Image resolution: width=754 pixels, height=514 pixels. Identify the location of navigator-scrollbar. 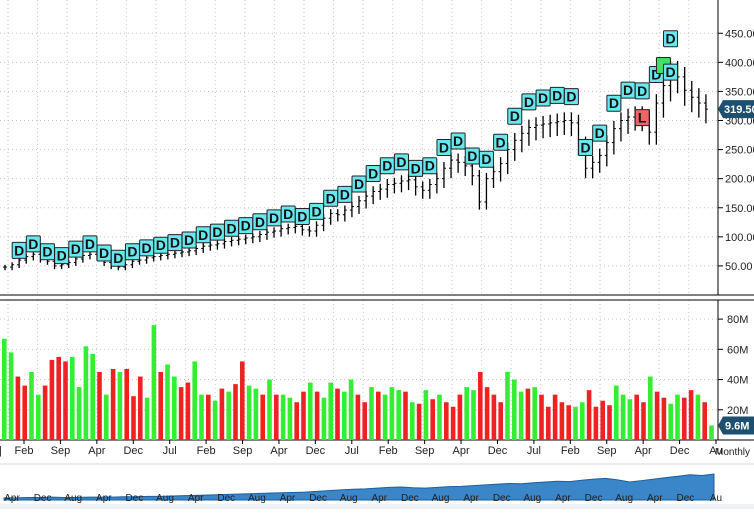
(377, 506).